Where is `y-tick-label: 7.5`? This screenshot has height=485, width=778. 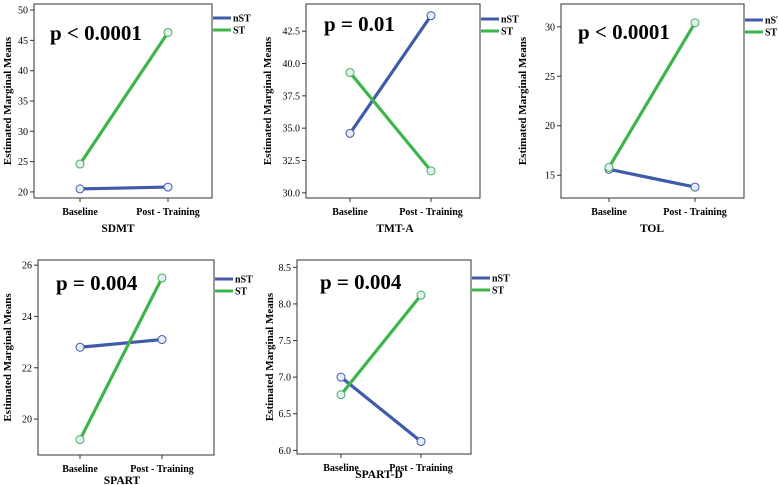
y-tick-label: 7.5 is located at coordinates (285, 341).